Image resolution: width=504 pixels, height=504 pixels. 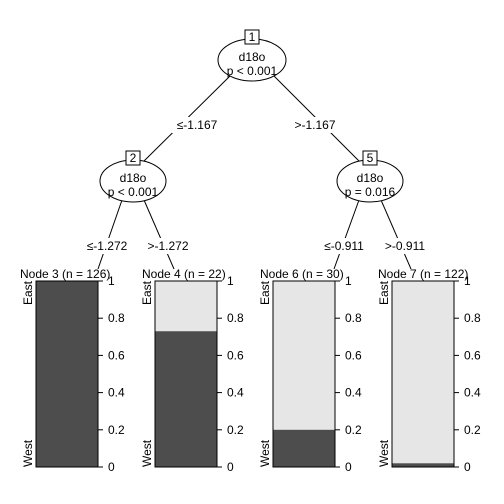 What do you see at coordinates (28, 292) in the screenshot?
I see `class-label-top-3: East` at bounding box center [28, 292].